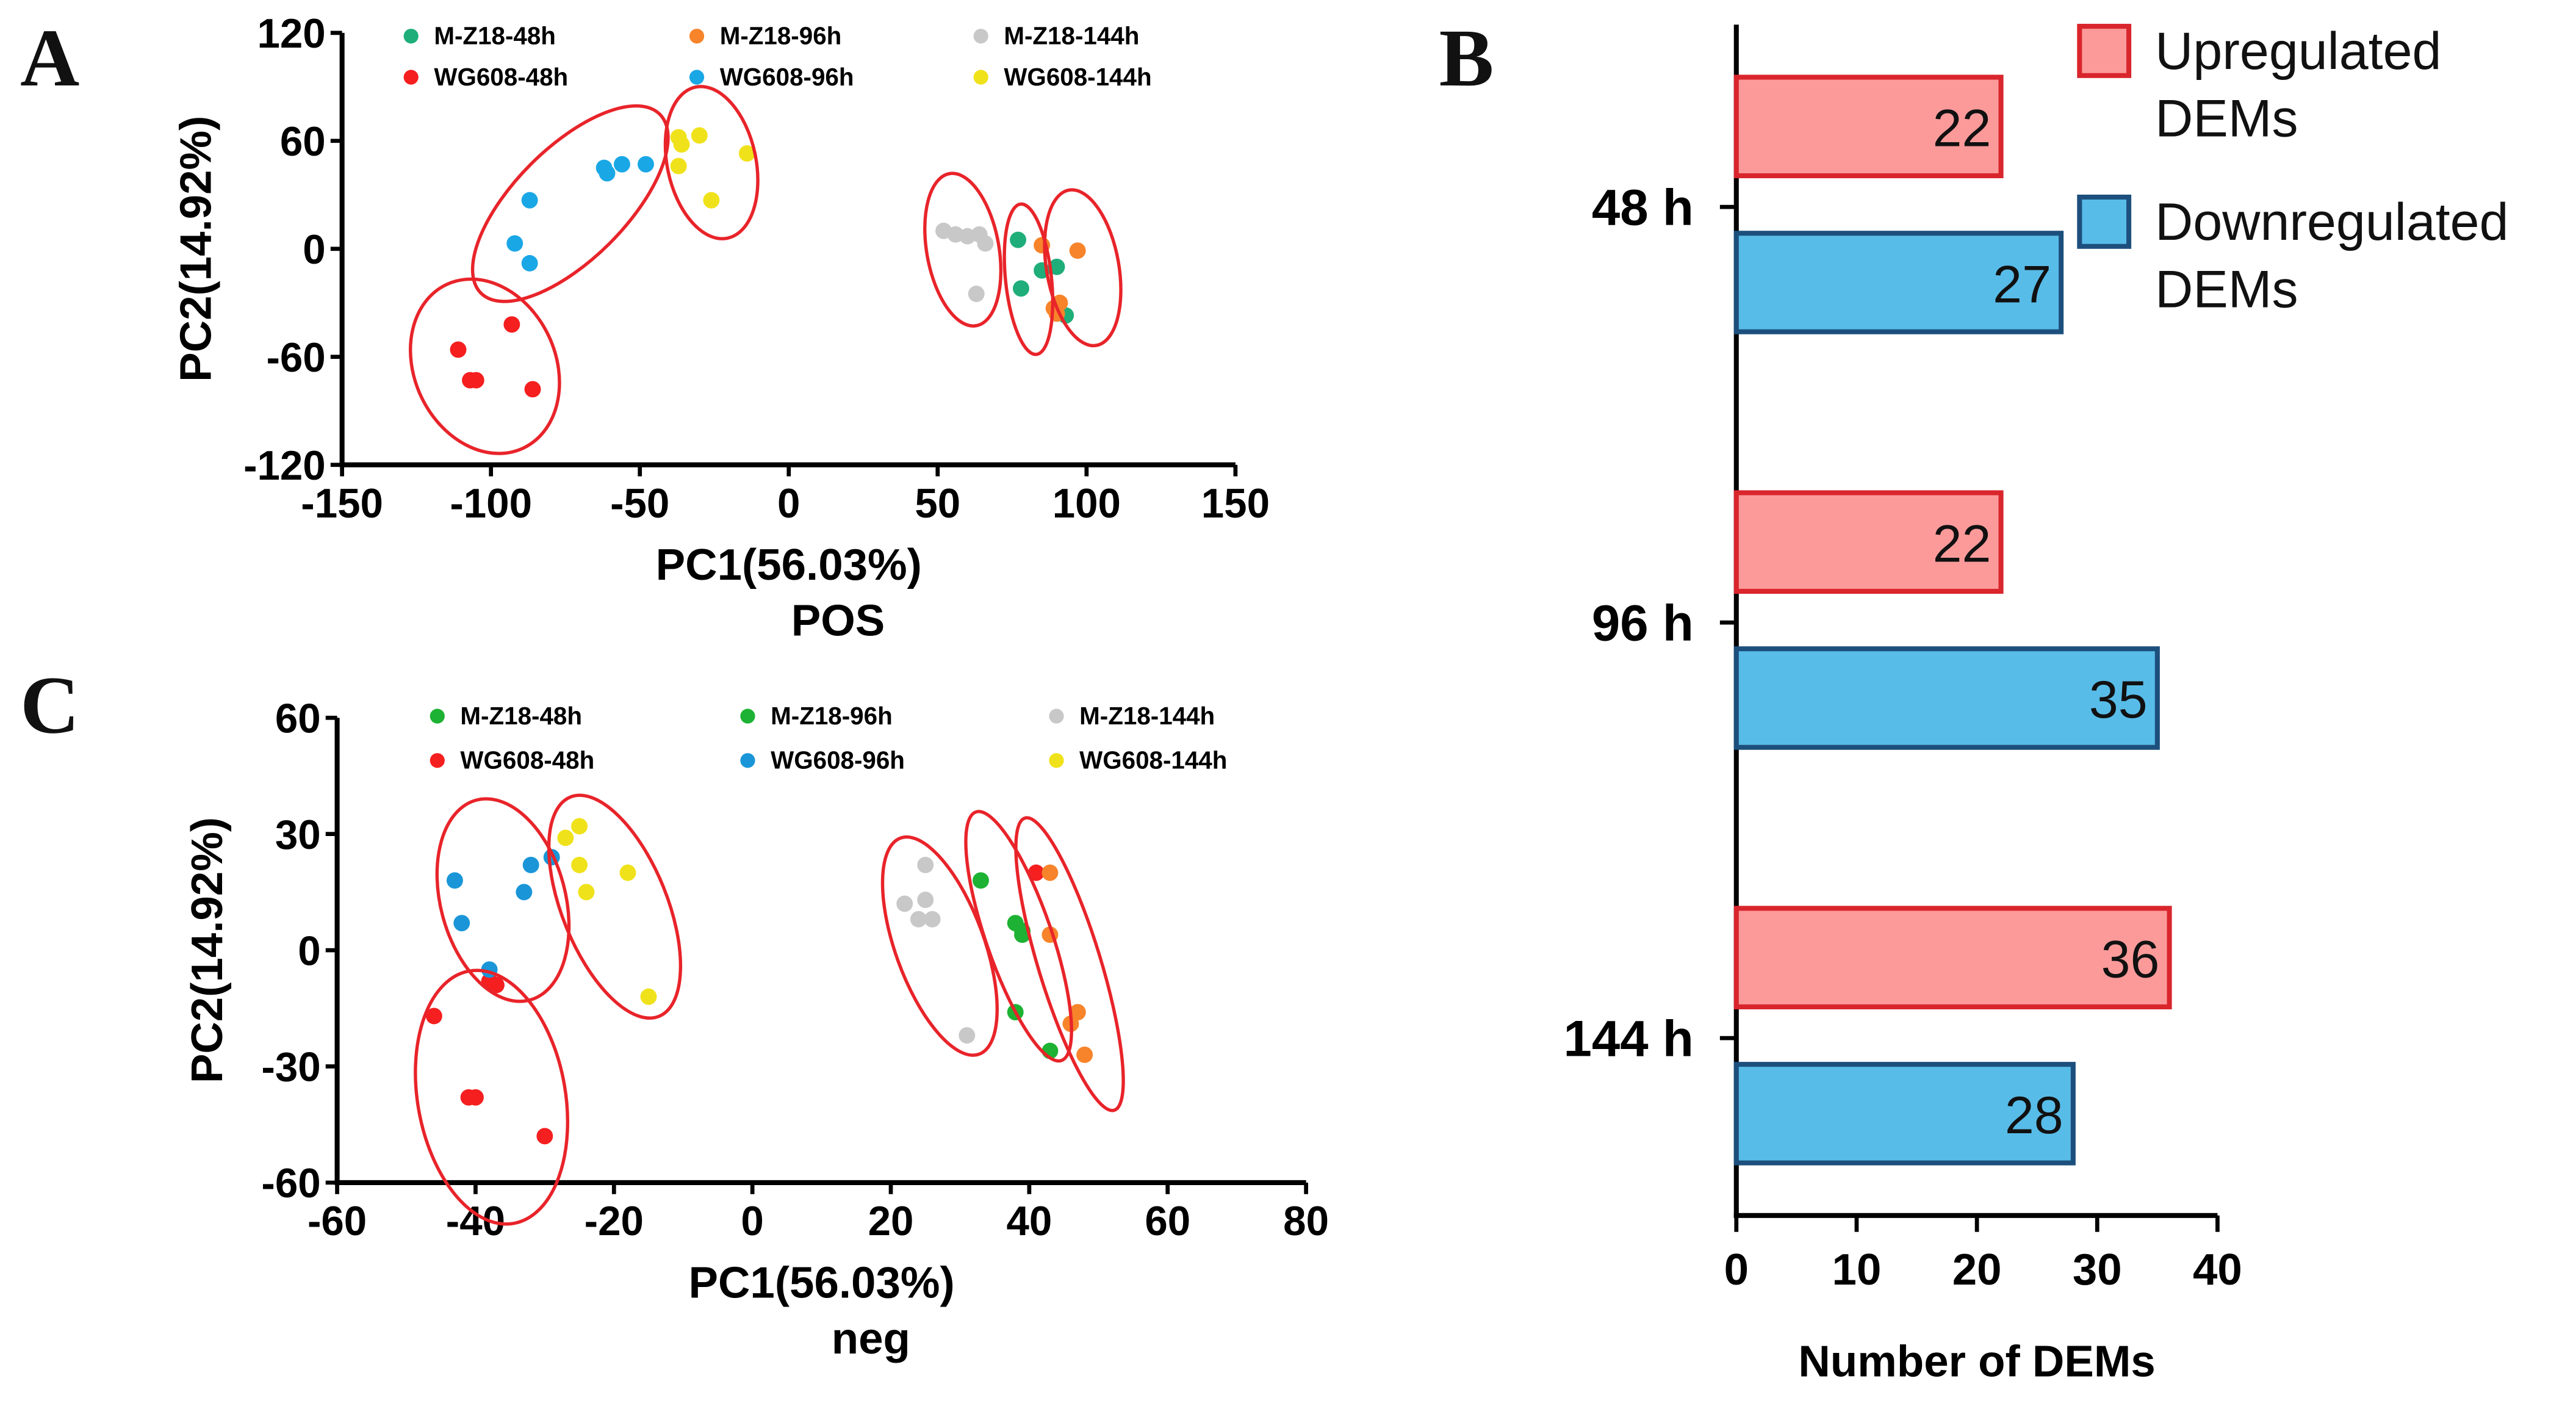 The height and width of the screenshot is (1406, 2576). Describe the element at coordinates (1235, 504) in the screenshot. I see `x-tick-label: 150` at that location.